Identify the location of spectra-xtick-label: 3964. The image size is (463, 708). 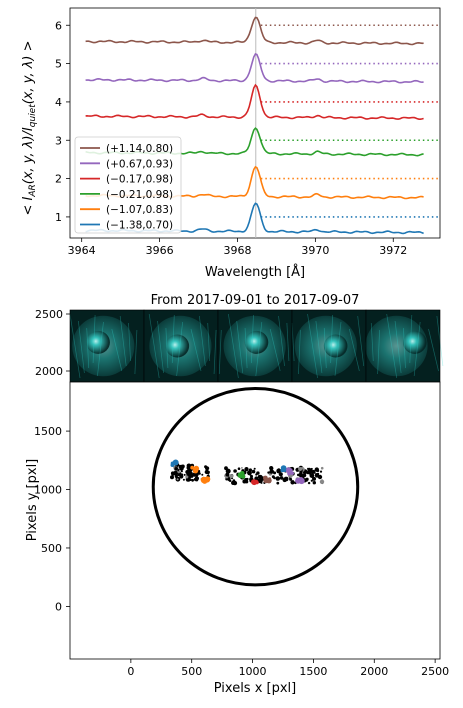
(82, 250).